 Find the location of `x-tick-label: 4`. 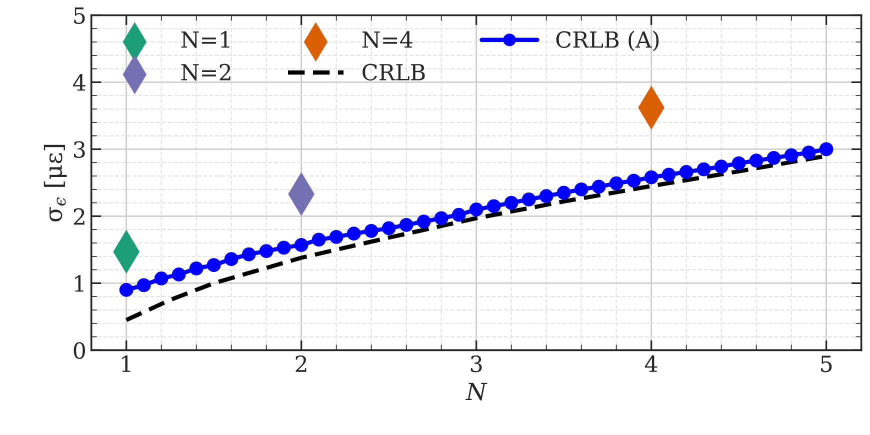

x-tick-label: 4 is located at coordinates (651, 363).